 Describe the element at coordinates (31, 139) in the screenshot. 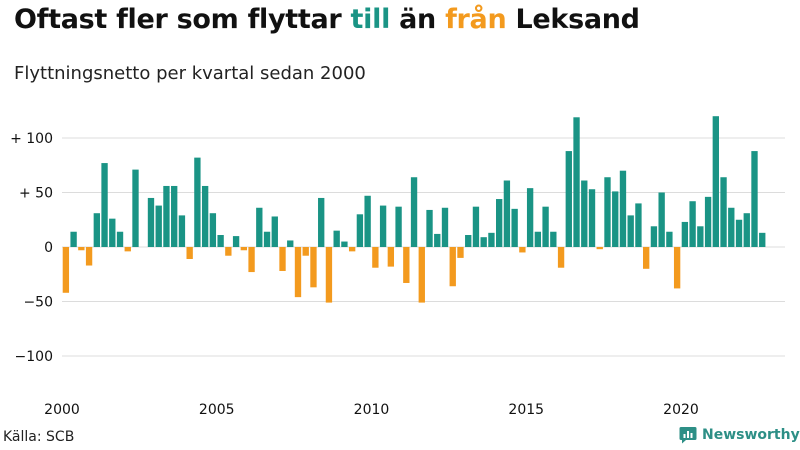

I see `y-tick-label: + 100` at that location.